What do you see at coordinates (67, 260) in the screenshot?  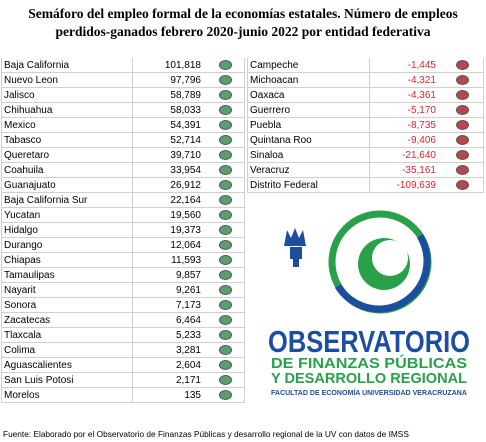 I see `state-name: Chiapas` at bounding box center [67, 260].